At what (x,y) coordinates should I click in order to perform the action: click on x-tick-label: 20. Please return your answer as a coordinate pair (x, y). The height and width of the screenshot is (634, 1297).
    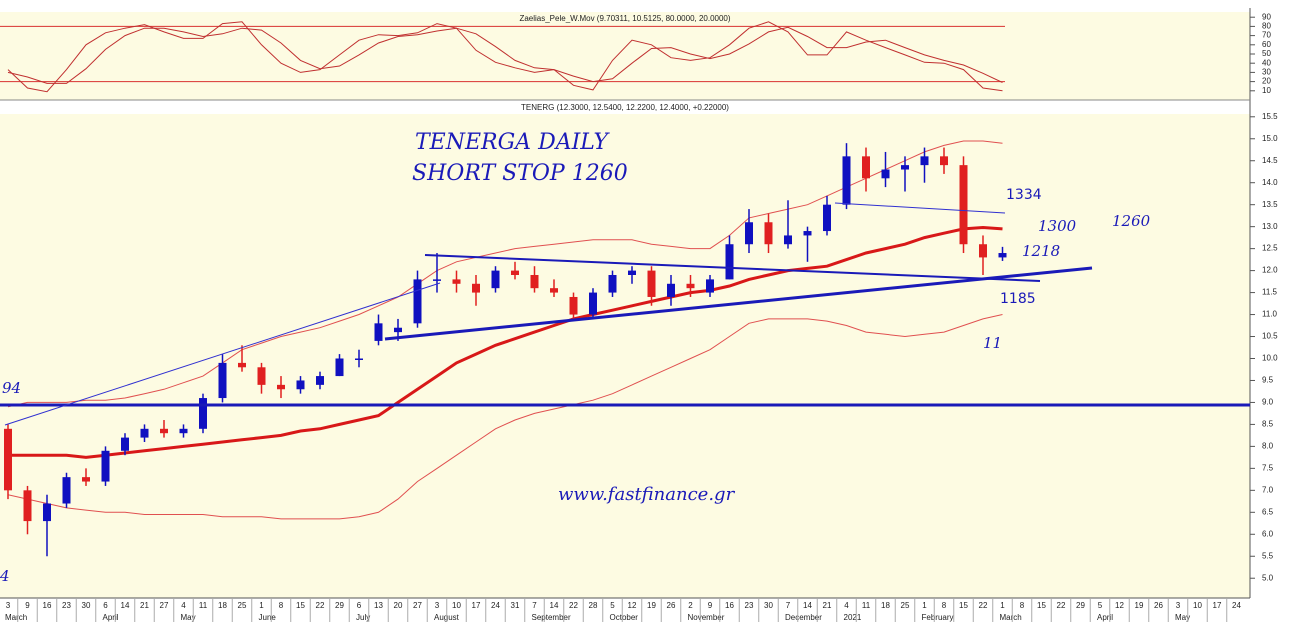
    Looking at the image, I should click on (398, 605).